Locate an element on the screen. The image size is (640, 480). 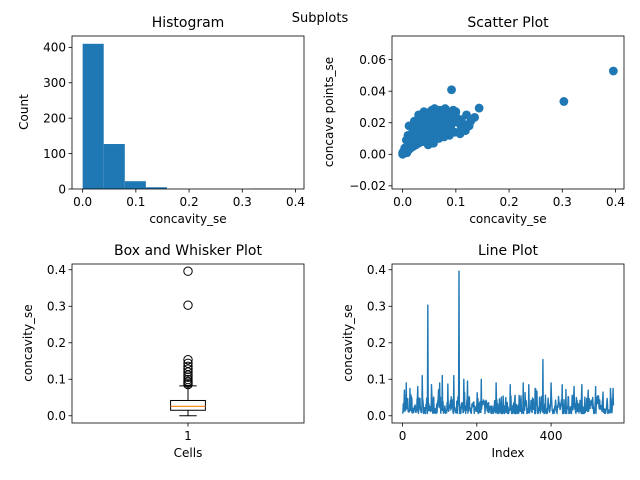
line-series is located at coordinates (508, 342).